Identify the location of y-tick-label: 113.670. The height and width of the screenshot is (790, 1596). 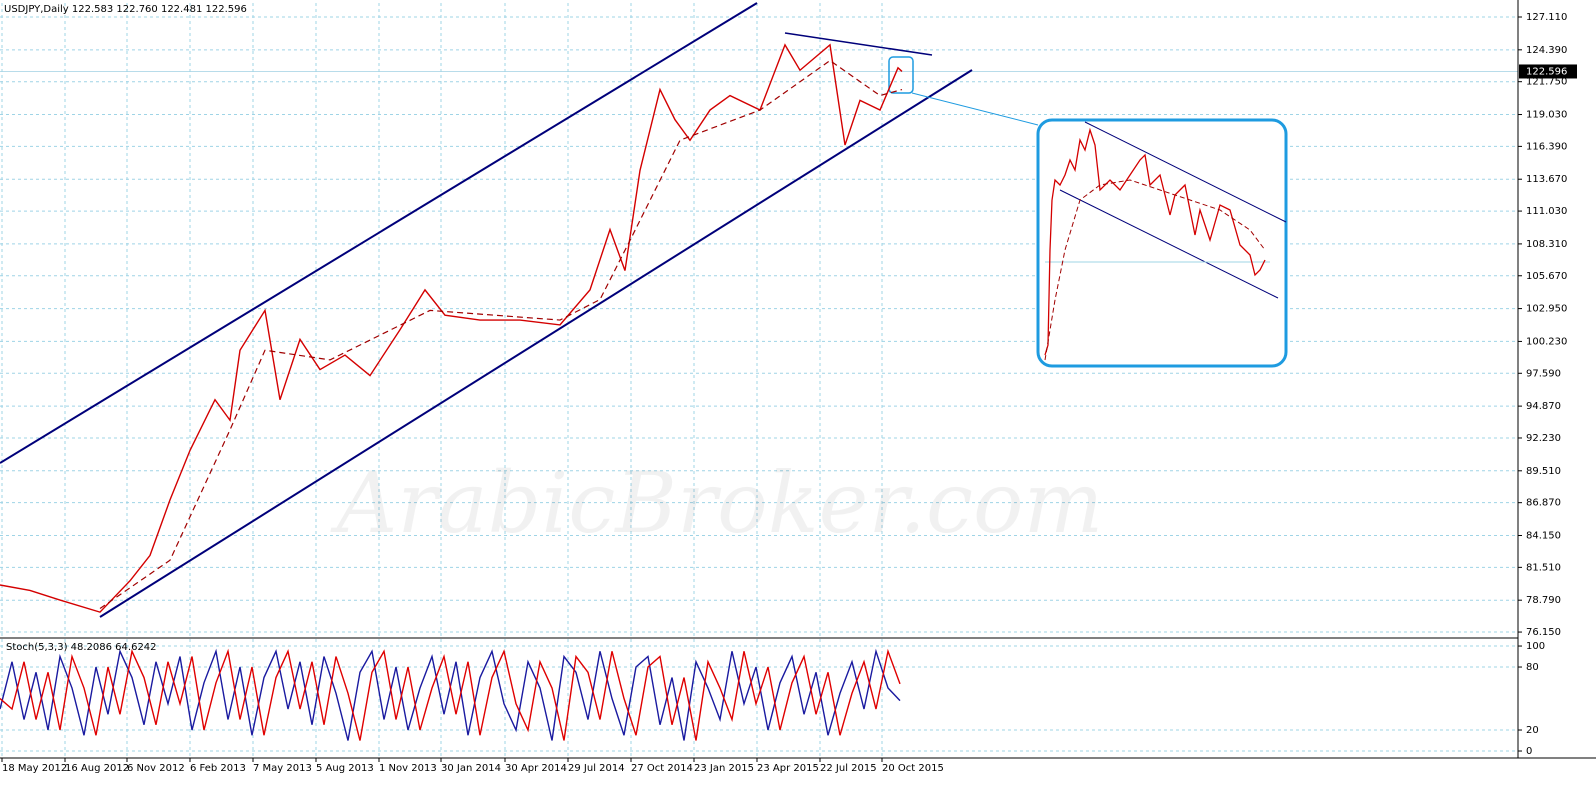
(1546, 179).